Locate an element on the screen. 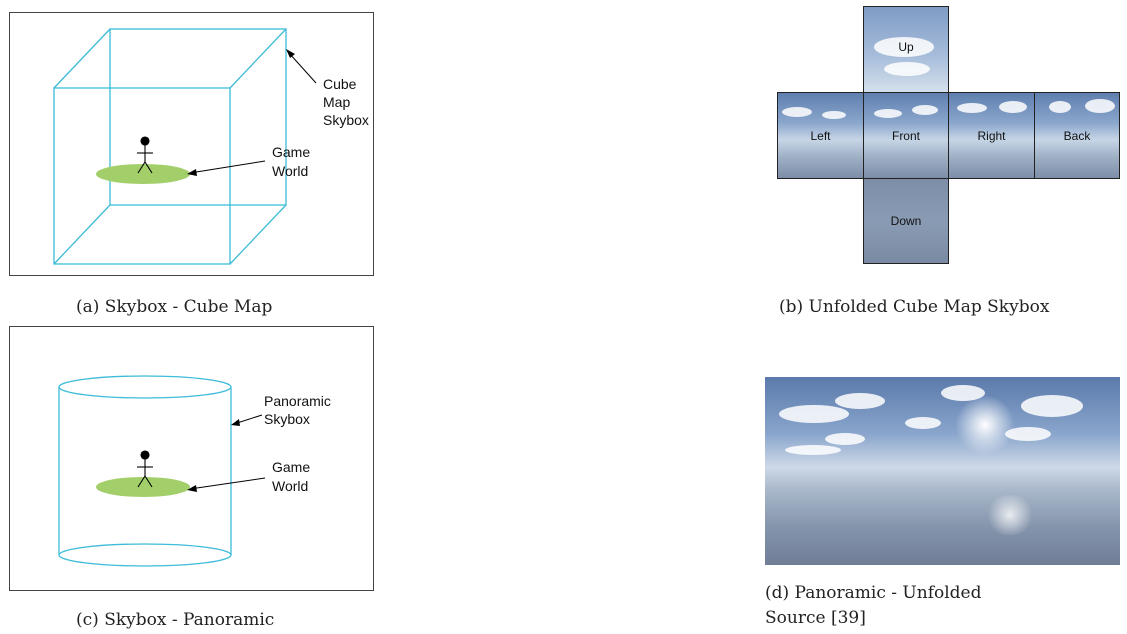 The height and width of the screenshot is (634, 1127). panel-cube-map: Cube Map Skybox Game World is located at coordinates (191, 144).